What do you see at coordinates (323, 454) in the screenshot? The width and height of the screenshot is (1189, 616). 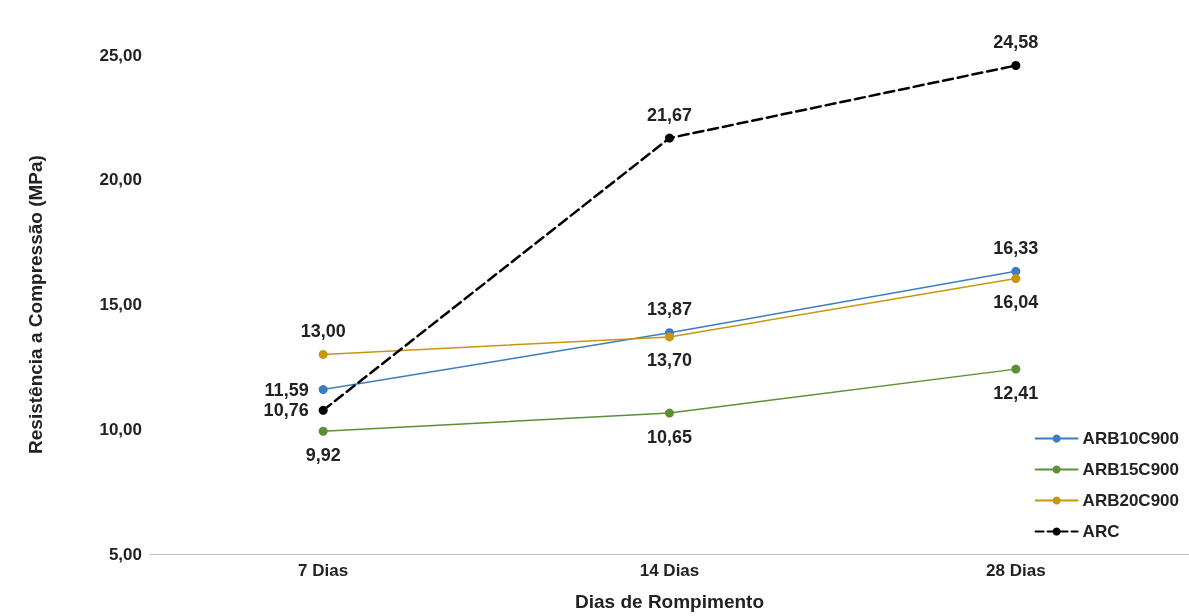 I see `data-label: 9,92` at bounding box center [323, 454].